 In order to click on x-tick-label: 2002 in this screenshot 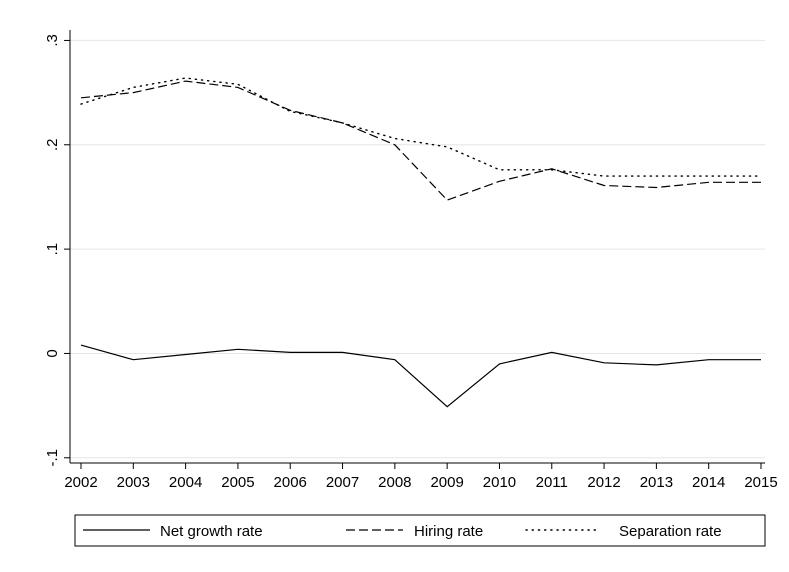, I will do `click(80, 482)`.